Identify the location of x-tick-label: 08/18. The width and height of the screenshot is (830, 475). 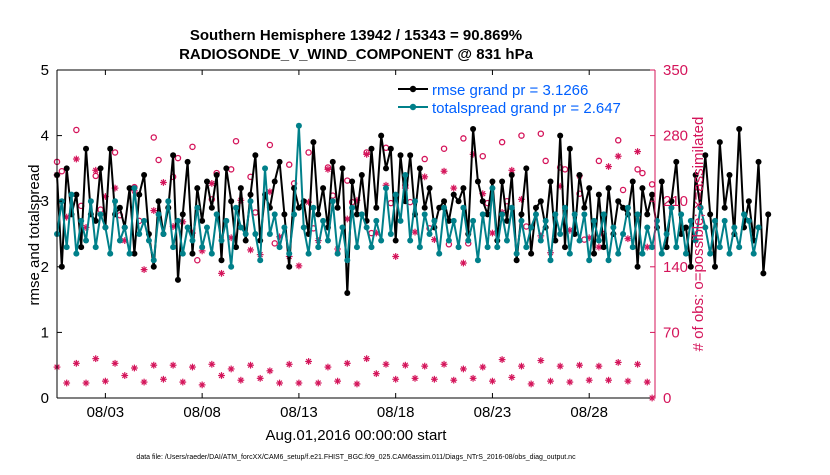
(396, 412).